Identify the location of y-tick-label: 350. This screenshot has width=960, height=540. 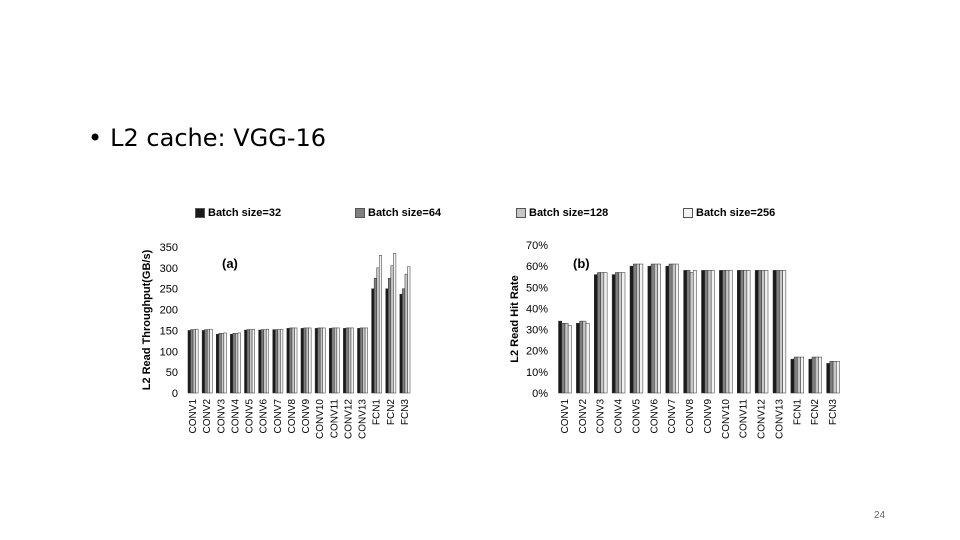
(169, 248).